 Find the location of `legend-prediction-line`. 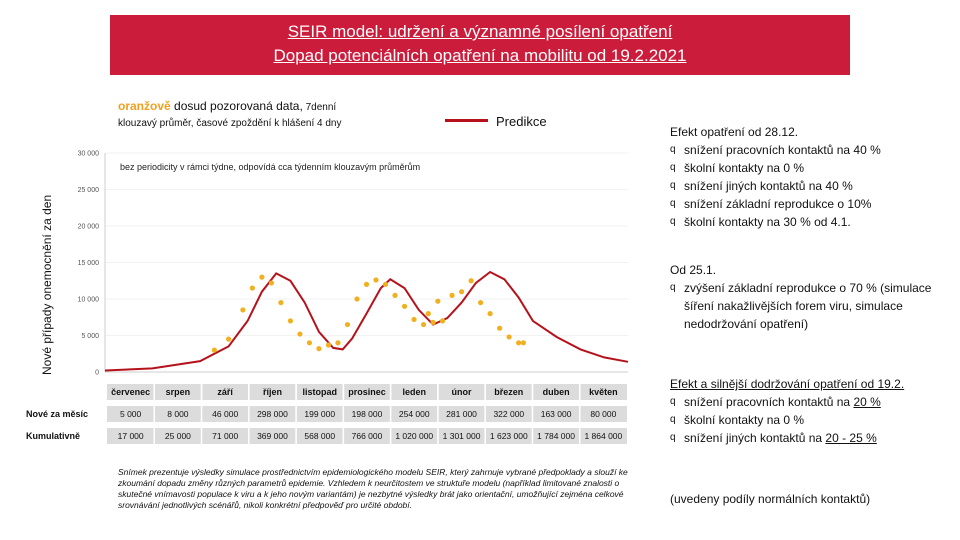

legend-prediction-line is located at coordinates (466, 120).